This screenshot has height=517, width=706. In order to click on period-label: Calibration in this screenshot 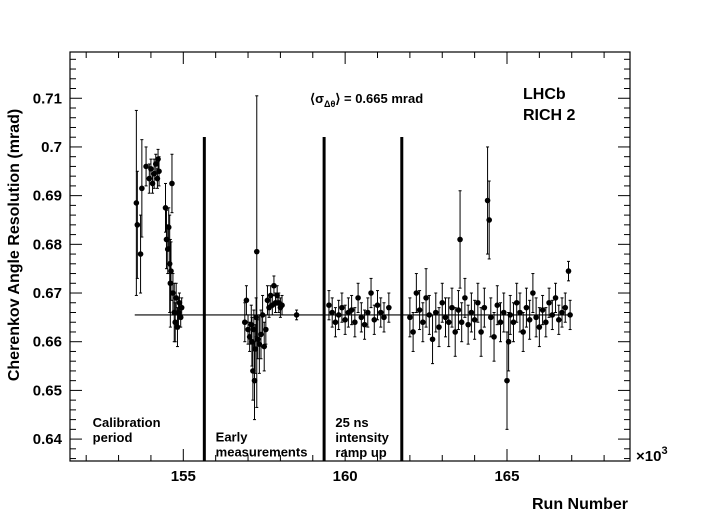, I will do `click(127, 422)`.